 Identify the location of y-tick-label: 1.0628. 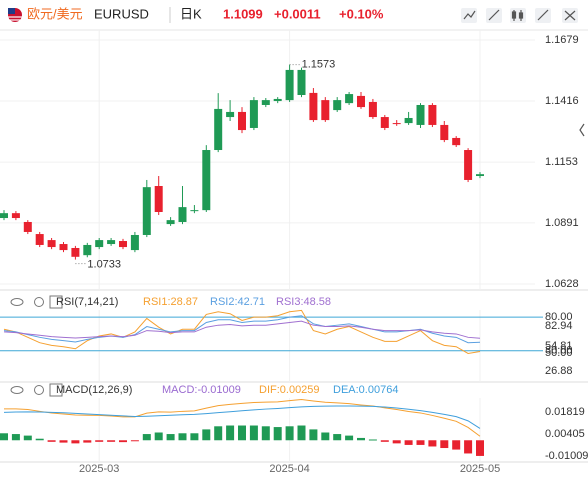
(562, 284).